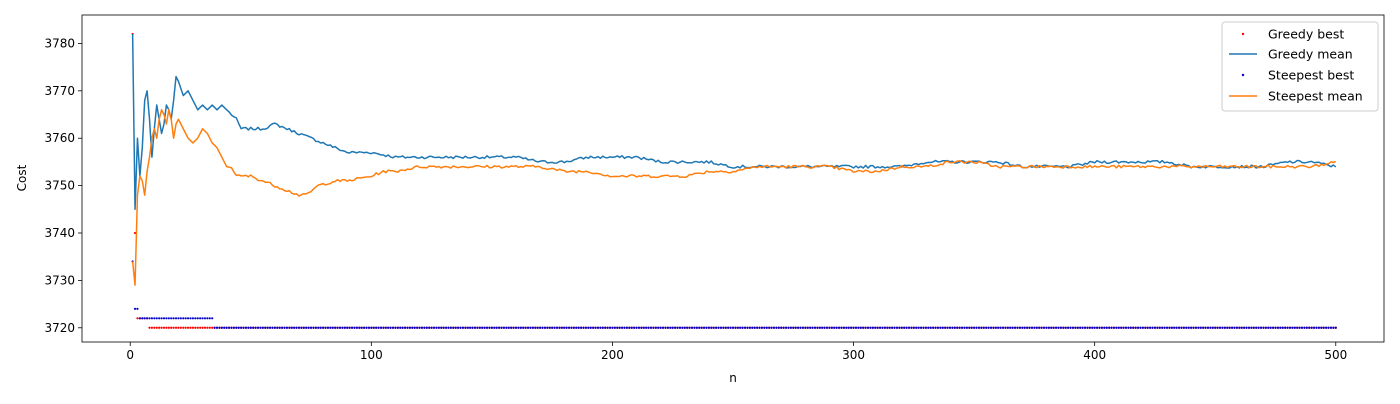  What do you see at coordinates (59, 91) in the screenshot?
I see `y-tick-label: 3770` at bounding box center [59, 91].